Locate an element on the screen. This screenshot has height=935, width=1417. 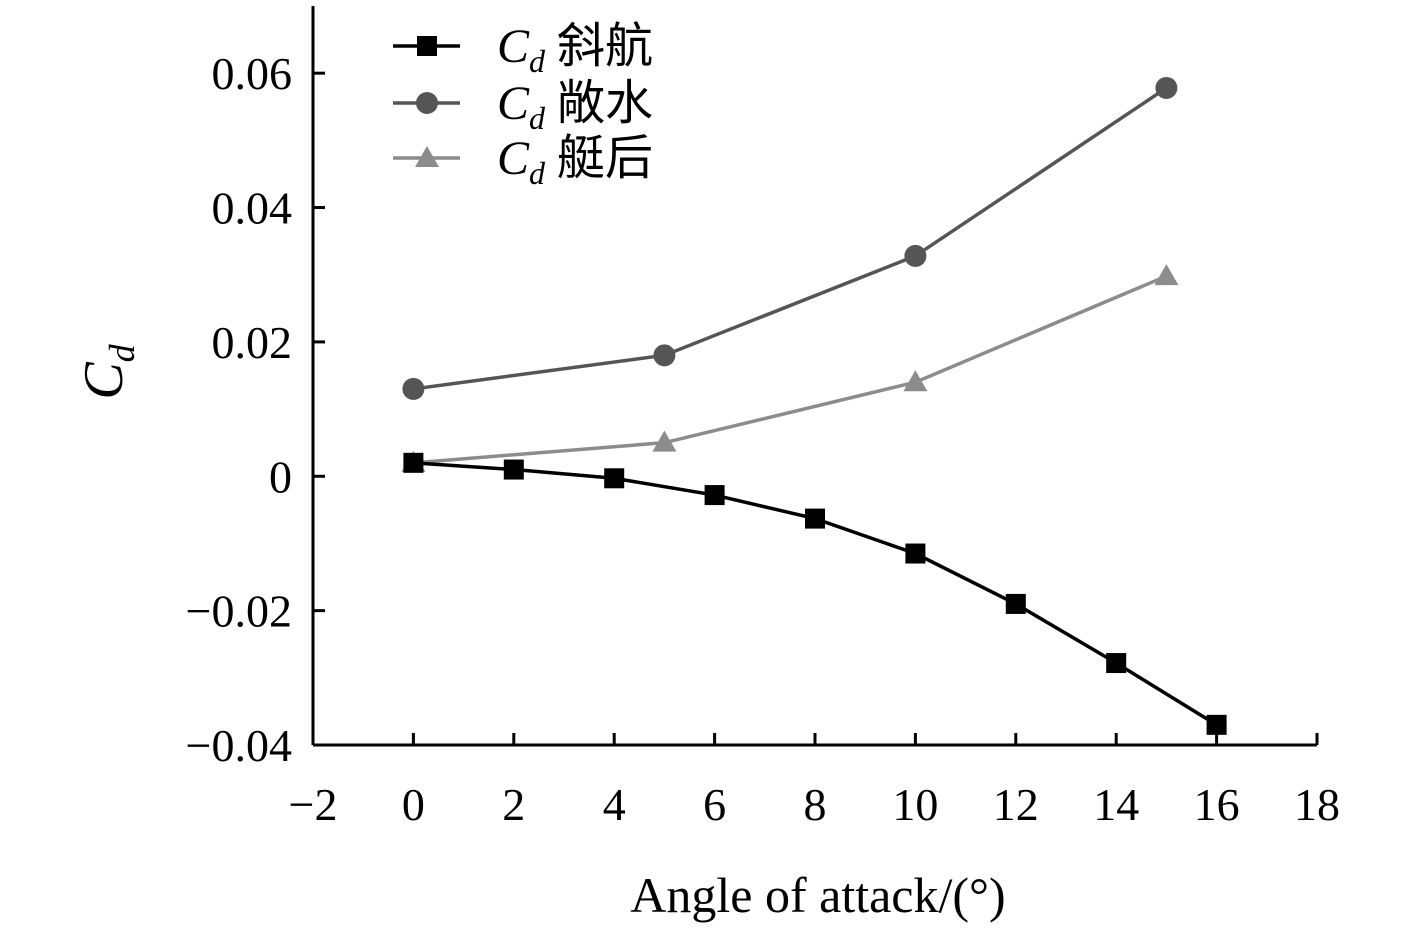
x-tick-label: 16 is located at coordinates (1217, 804).